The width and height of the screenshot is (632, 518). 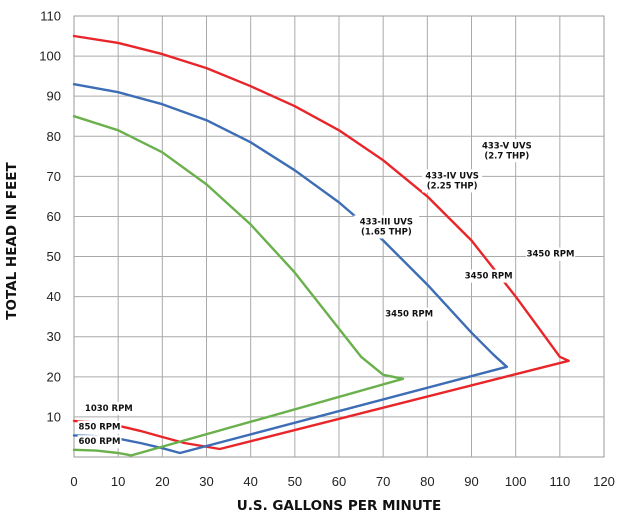 I want to click on annotation-text: (2.25 THP), so click(x=452, y=186).